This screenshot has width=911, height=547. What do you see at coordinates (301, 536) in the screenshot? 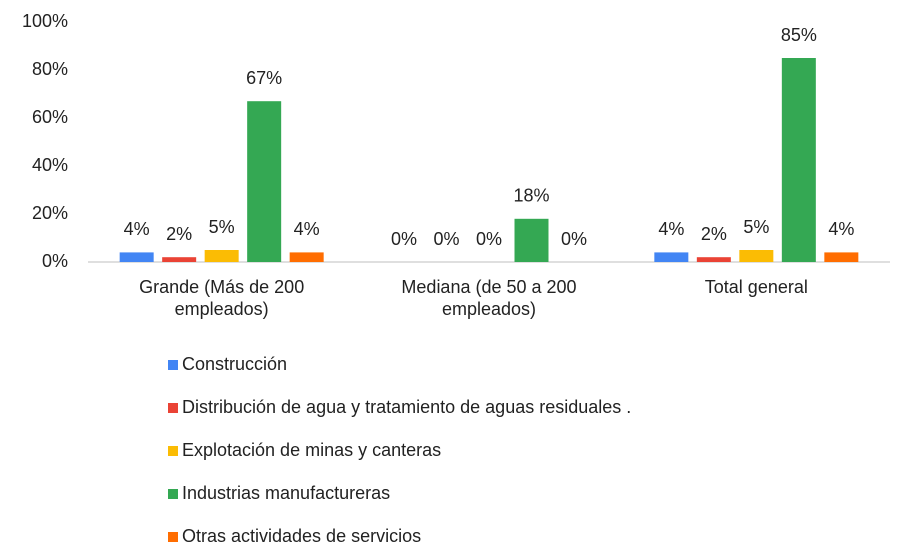
I see `legend-label: Otras actividades de servicios` at bounding box center [301, 536].